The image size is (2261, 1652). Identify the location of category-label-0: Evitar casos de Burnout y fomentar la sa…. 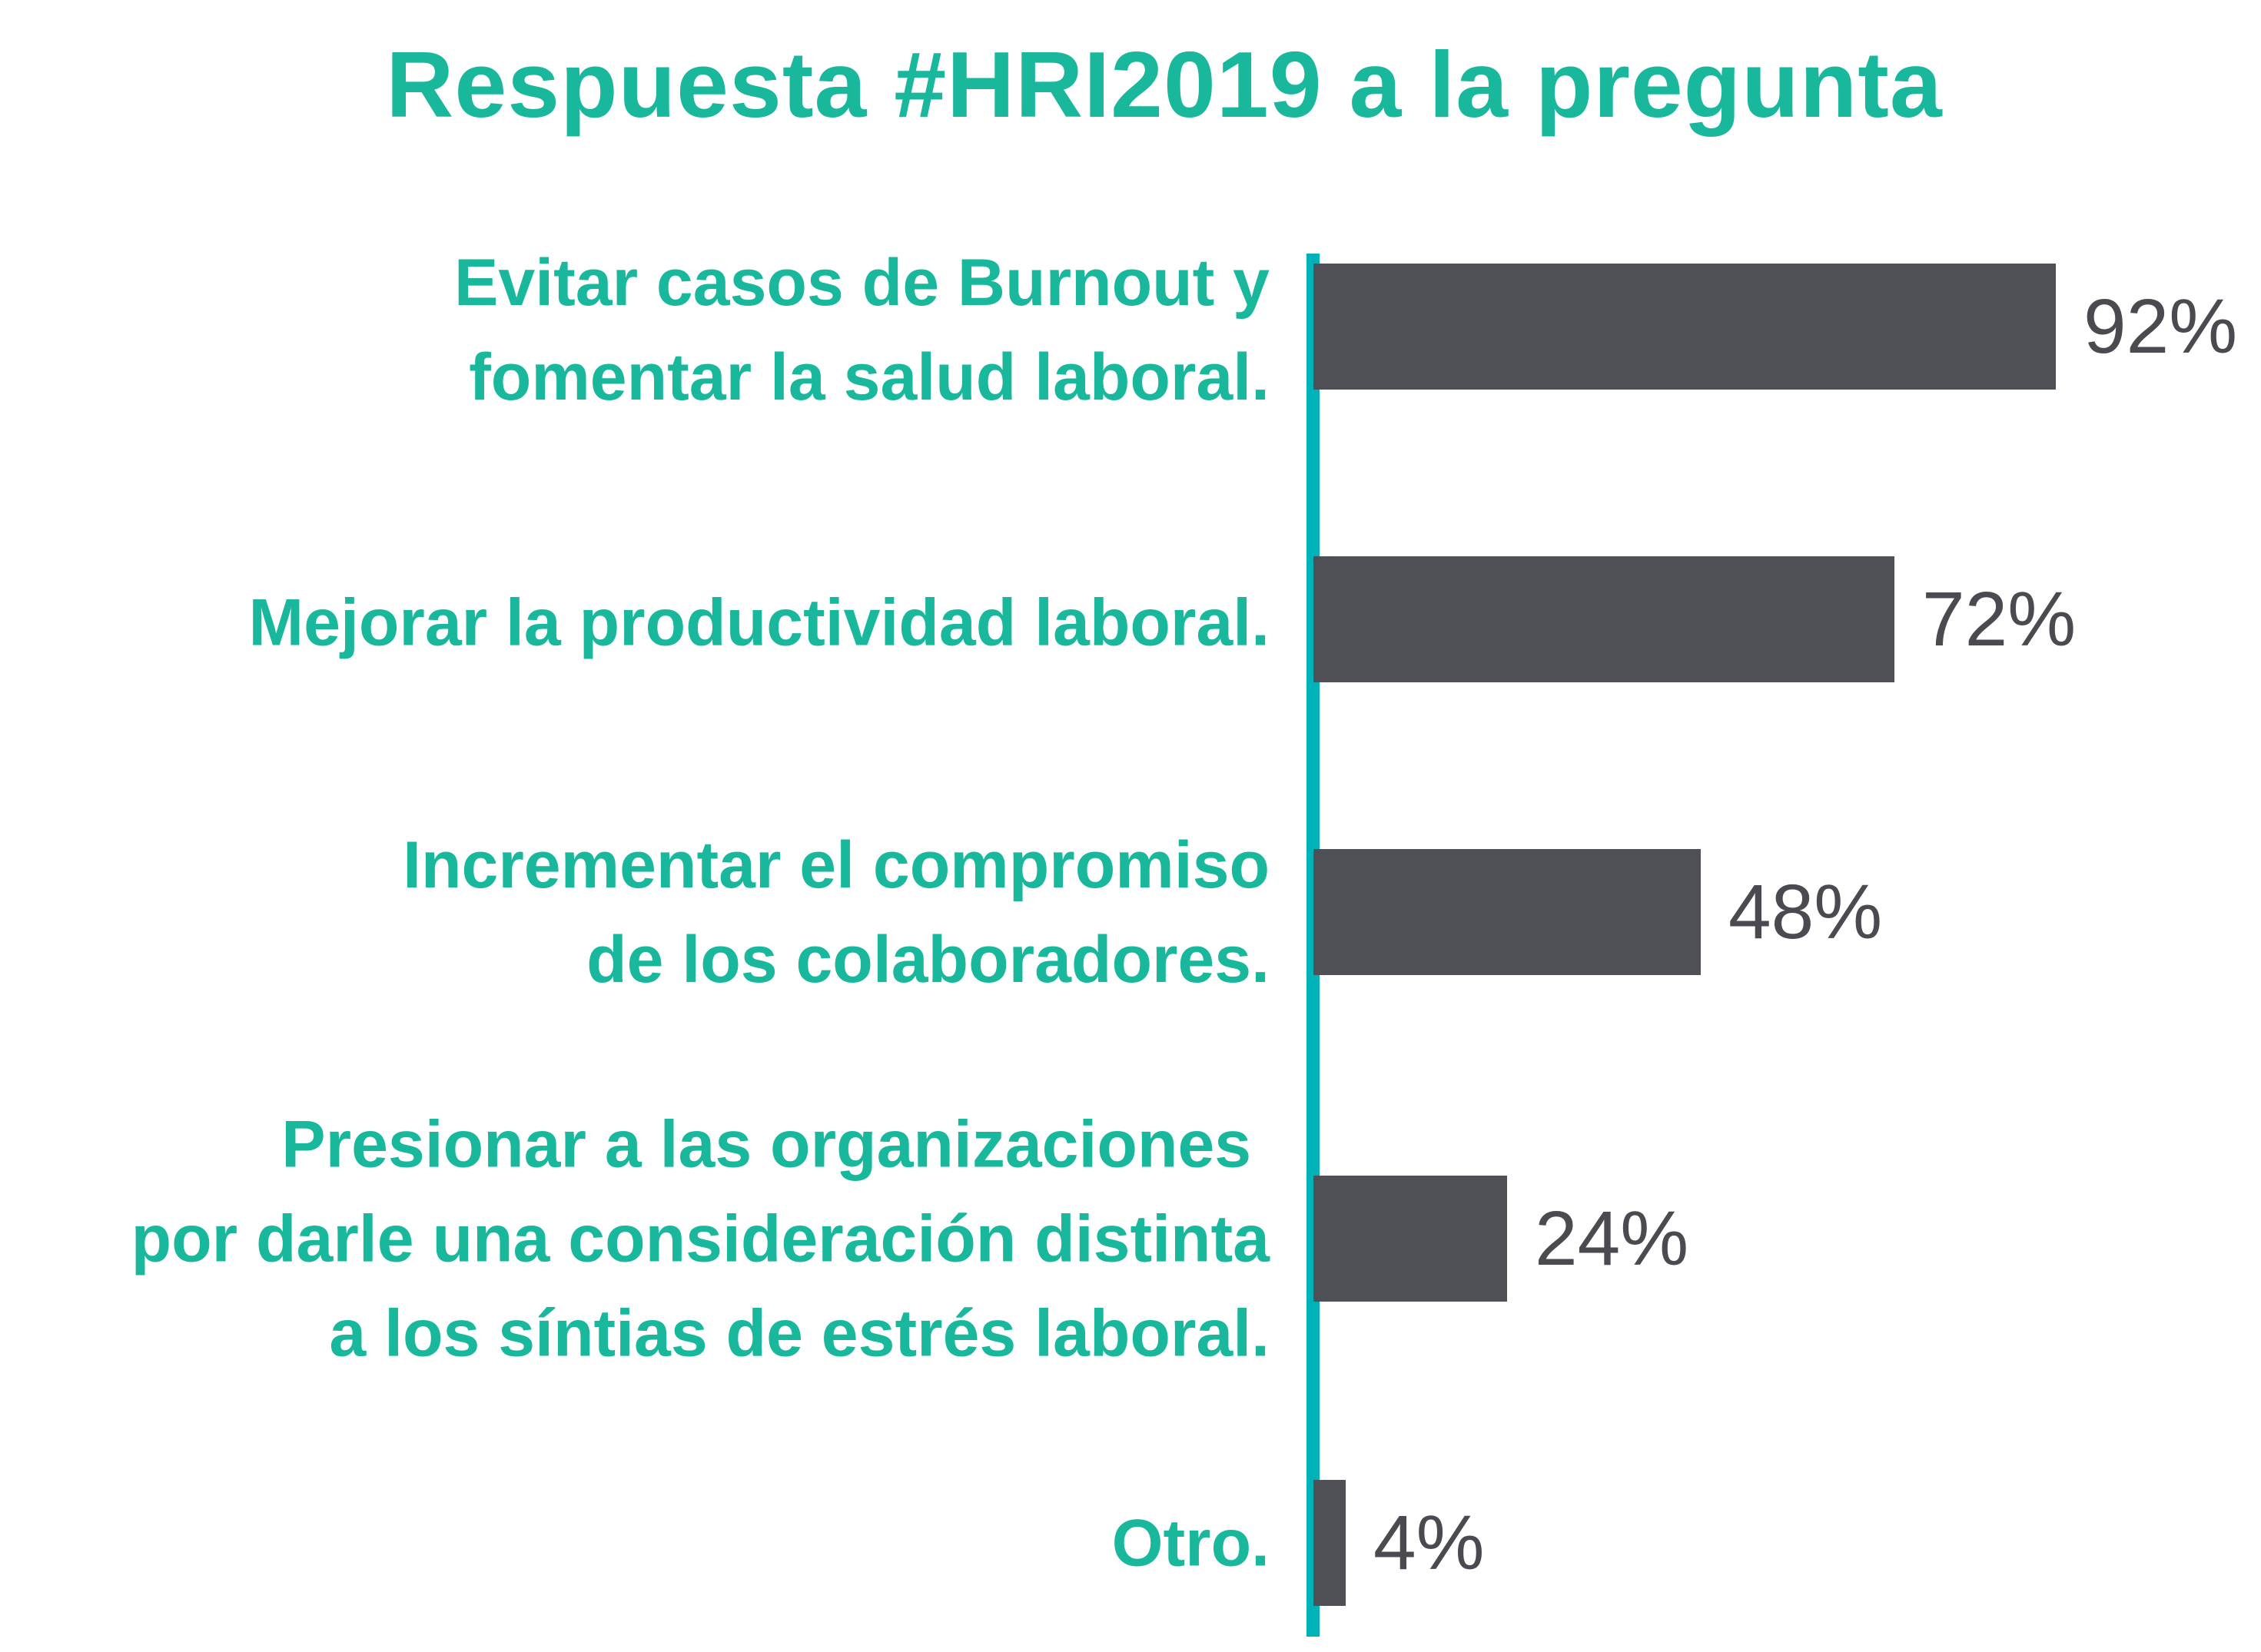
(862, 330).